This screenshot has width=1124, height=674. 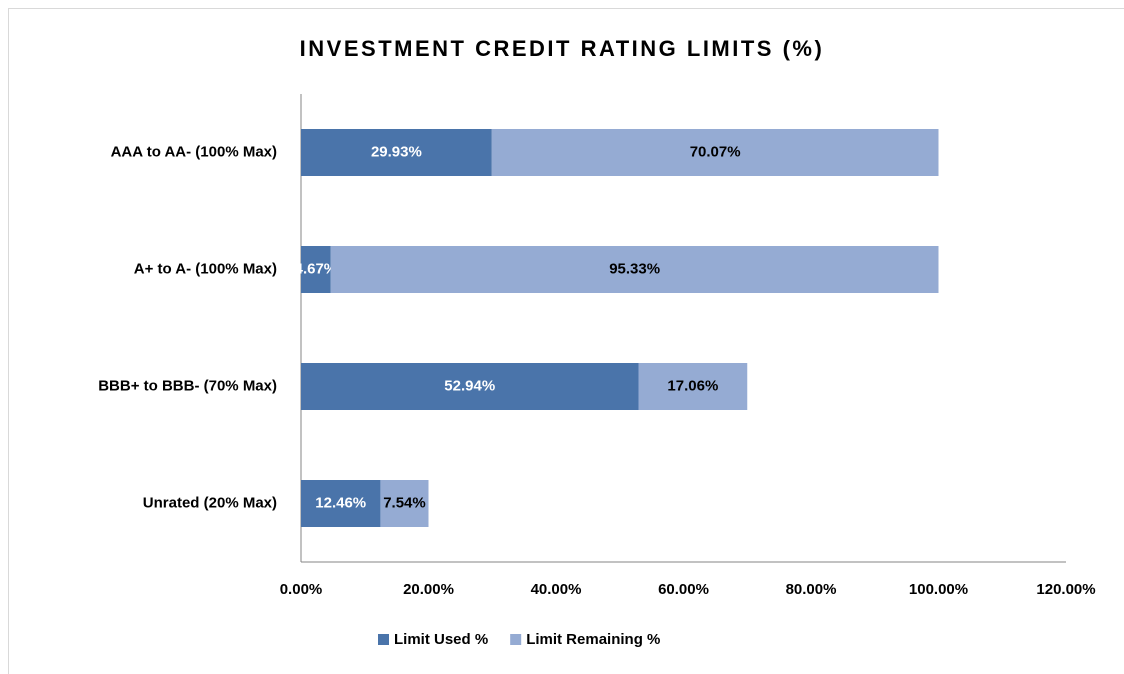 What do you see at coordinates (301, 589) in the screenshot?
I see `x-tick-label: 0.00%` at bounding box center [301, 589].